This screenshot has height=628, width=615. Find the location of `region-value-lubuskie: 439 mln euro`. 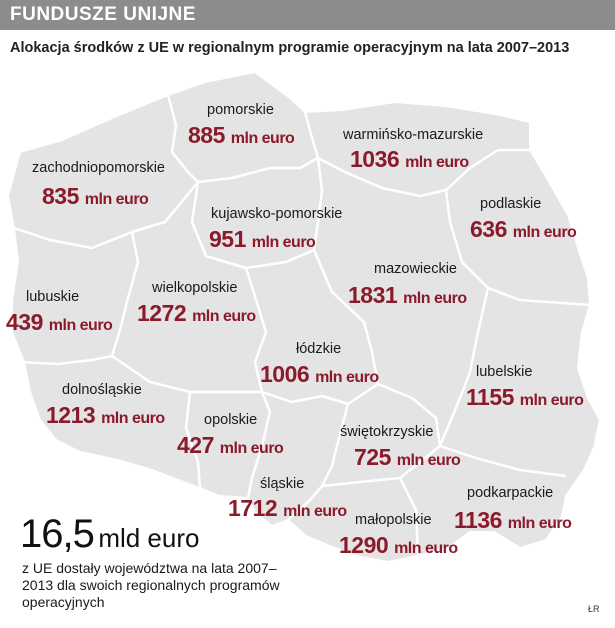

region-value-lubuskie: 439 mln euro is located at coordinates (59, 322).